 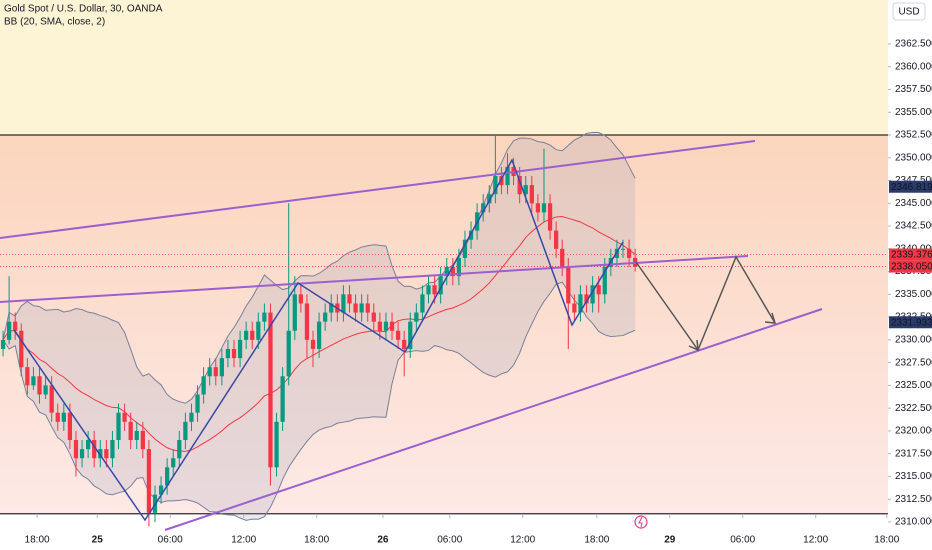 I want to click on channel-middle, so click(x=374, y=279).